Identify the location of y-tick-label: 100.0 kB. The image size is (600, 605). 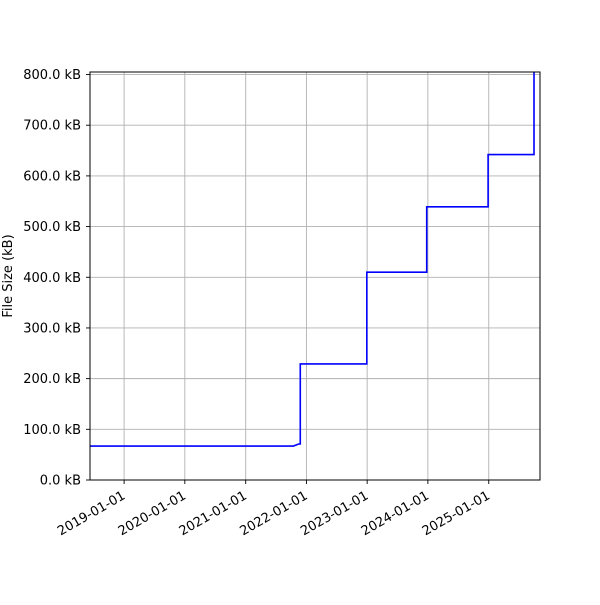
(52, 430).